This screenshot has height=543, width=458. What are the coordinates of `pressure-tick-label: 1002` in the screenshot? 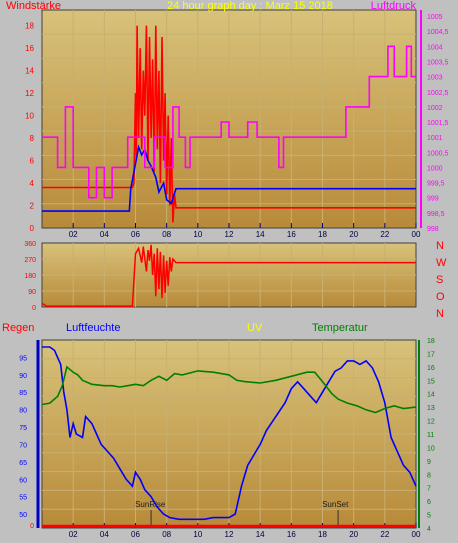 It's located at (435, 108).